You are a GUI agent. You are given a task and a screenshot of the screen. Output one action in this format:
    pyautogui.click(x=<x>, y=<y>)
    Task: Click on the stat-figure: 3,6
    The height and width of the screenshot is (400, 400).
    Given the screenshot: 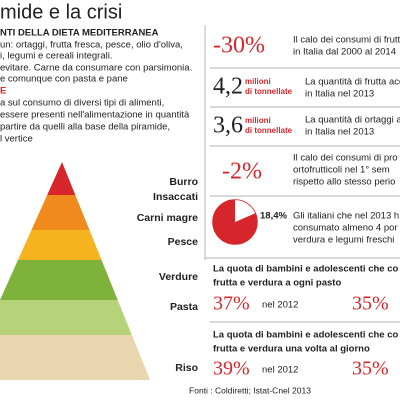 What is the action you would take?
    pyautogui.click(x=228, y=126)
    